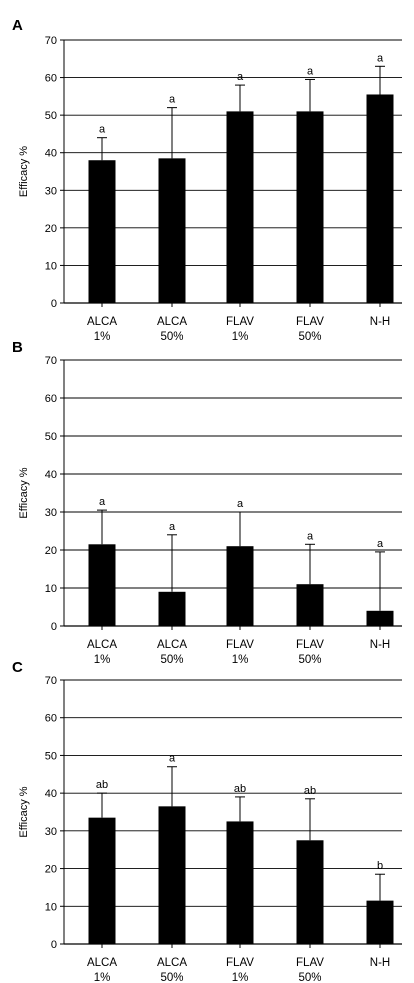 This screenshot has height=983, width=414. Describe the element at coordinates (17, 667) in the screenshot. I see `panel-label: C` at that location.